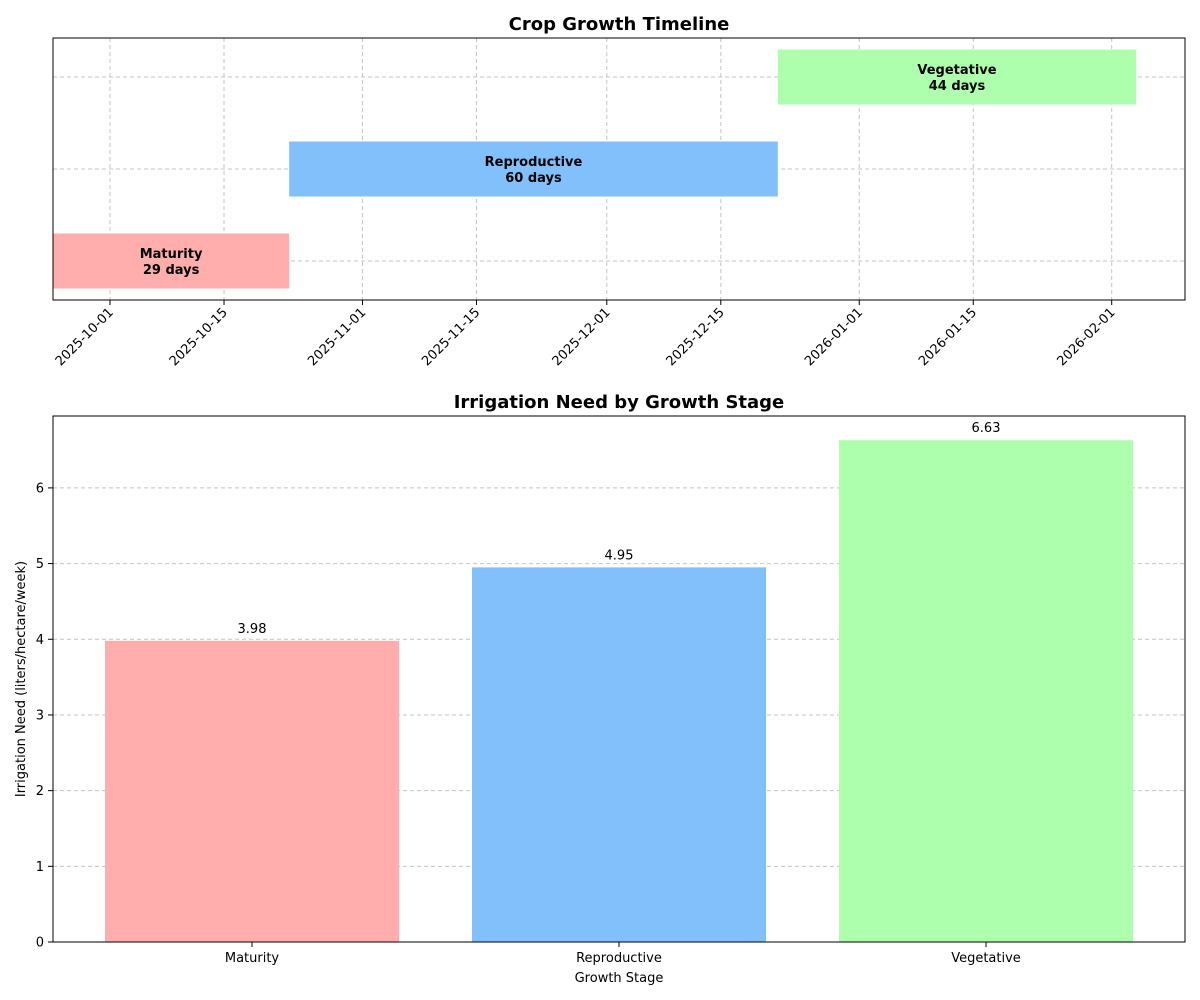 This screenshot has width=1200, height=1000. What do you see at coordinates (40, 715) in the screenshot?
I see `irrigation-y-tick-label: 3` at bounding box center [40, 715].